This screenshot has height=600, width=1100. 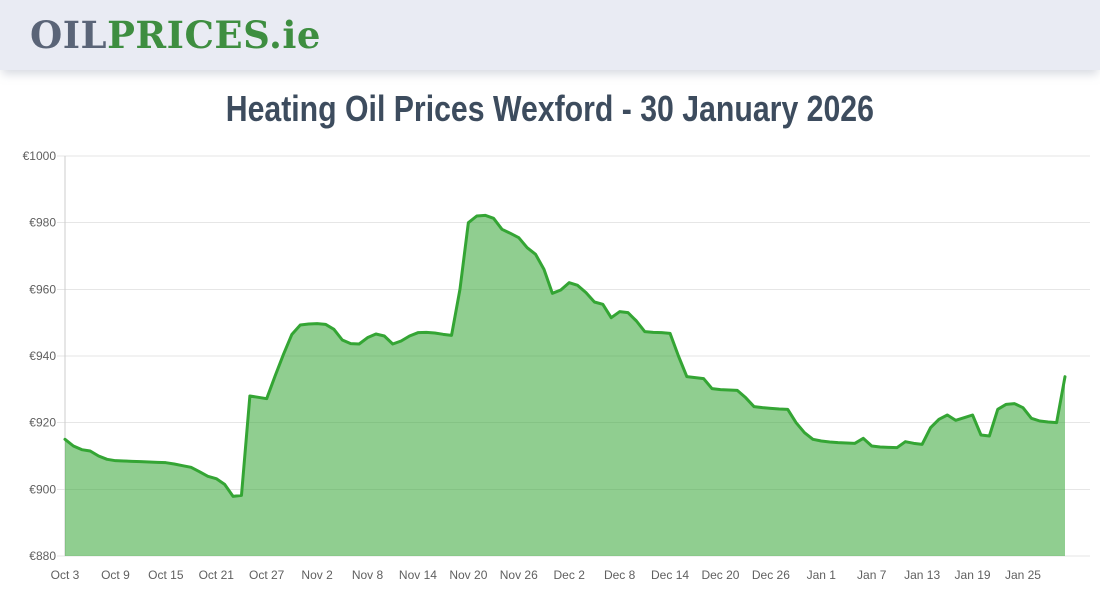 I want to click on logo-text-oil: OIL, so click(x=69, y=34).